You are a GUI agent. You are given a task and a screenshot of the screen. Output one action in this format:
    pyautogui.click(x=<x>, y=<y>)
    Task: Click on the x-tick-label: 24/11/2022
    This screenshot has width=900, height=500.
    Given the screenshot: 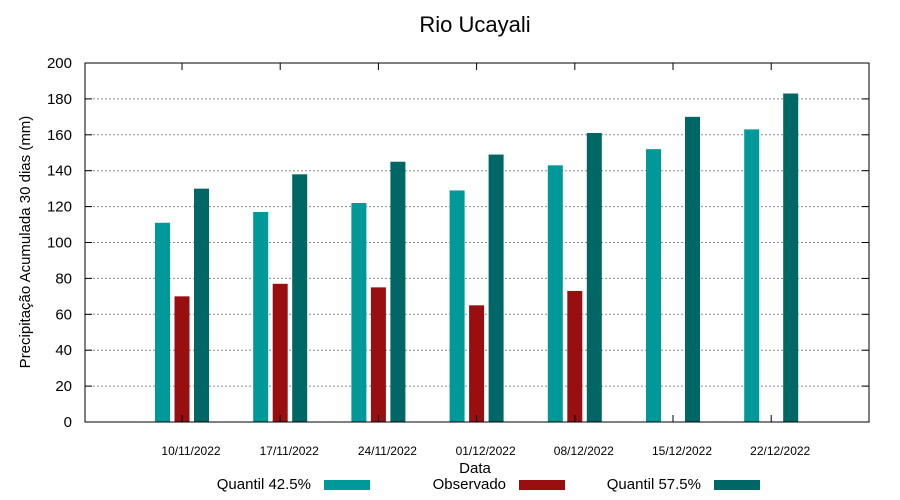 What is the action you would take?
    pyautogui.click(x=387, y=451)
    